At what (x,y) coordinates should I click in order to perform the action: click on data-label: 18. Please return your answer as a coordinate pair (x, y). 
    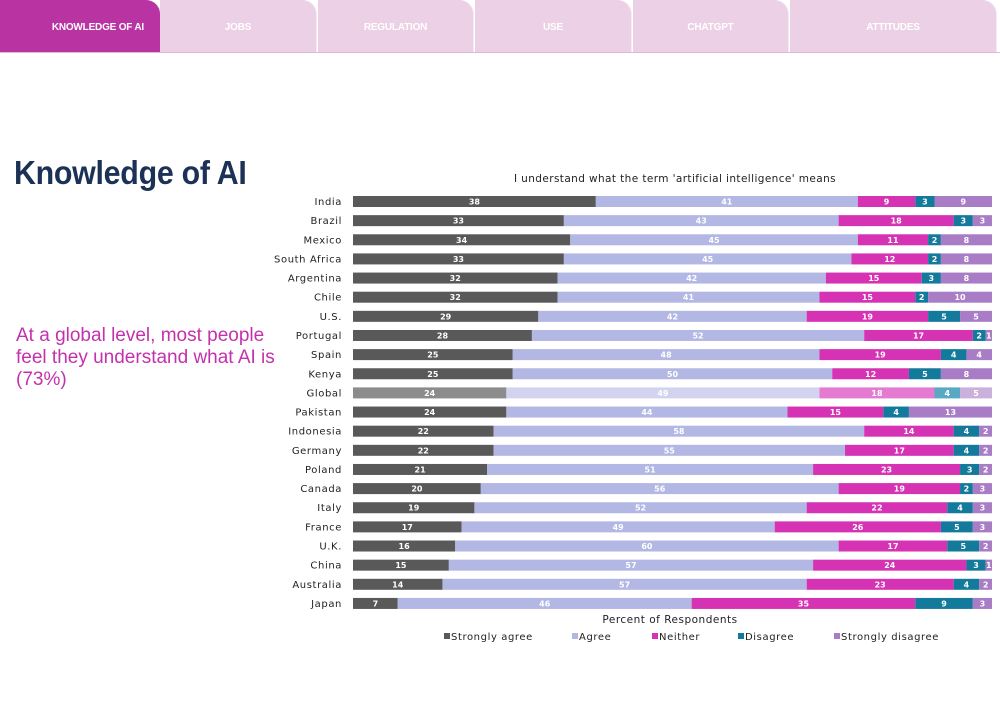
    Looking at the image, I should click on (897, 221).